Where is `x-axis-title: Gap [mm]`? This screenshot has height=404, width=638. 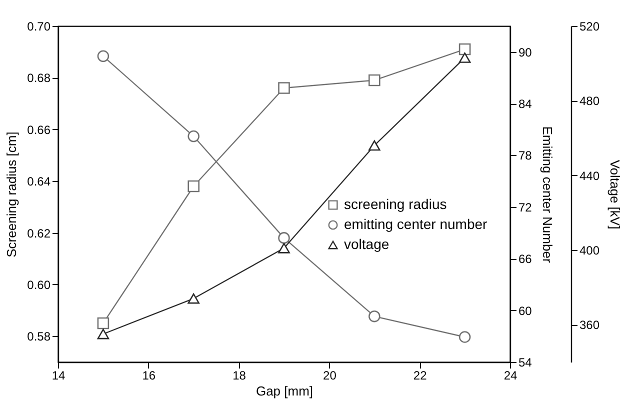
x-axis-title: Gap [mm] is located at coordinates (285, 391).